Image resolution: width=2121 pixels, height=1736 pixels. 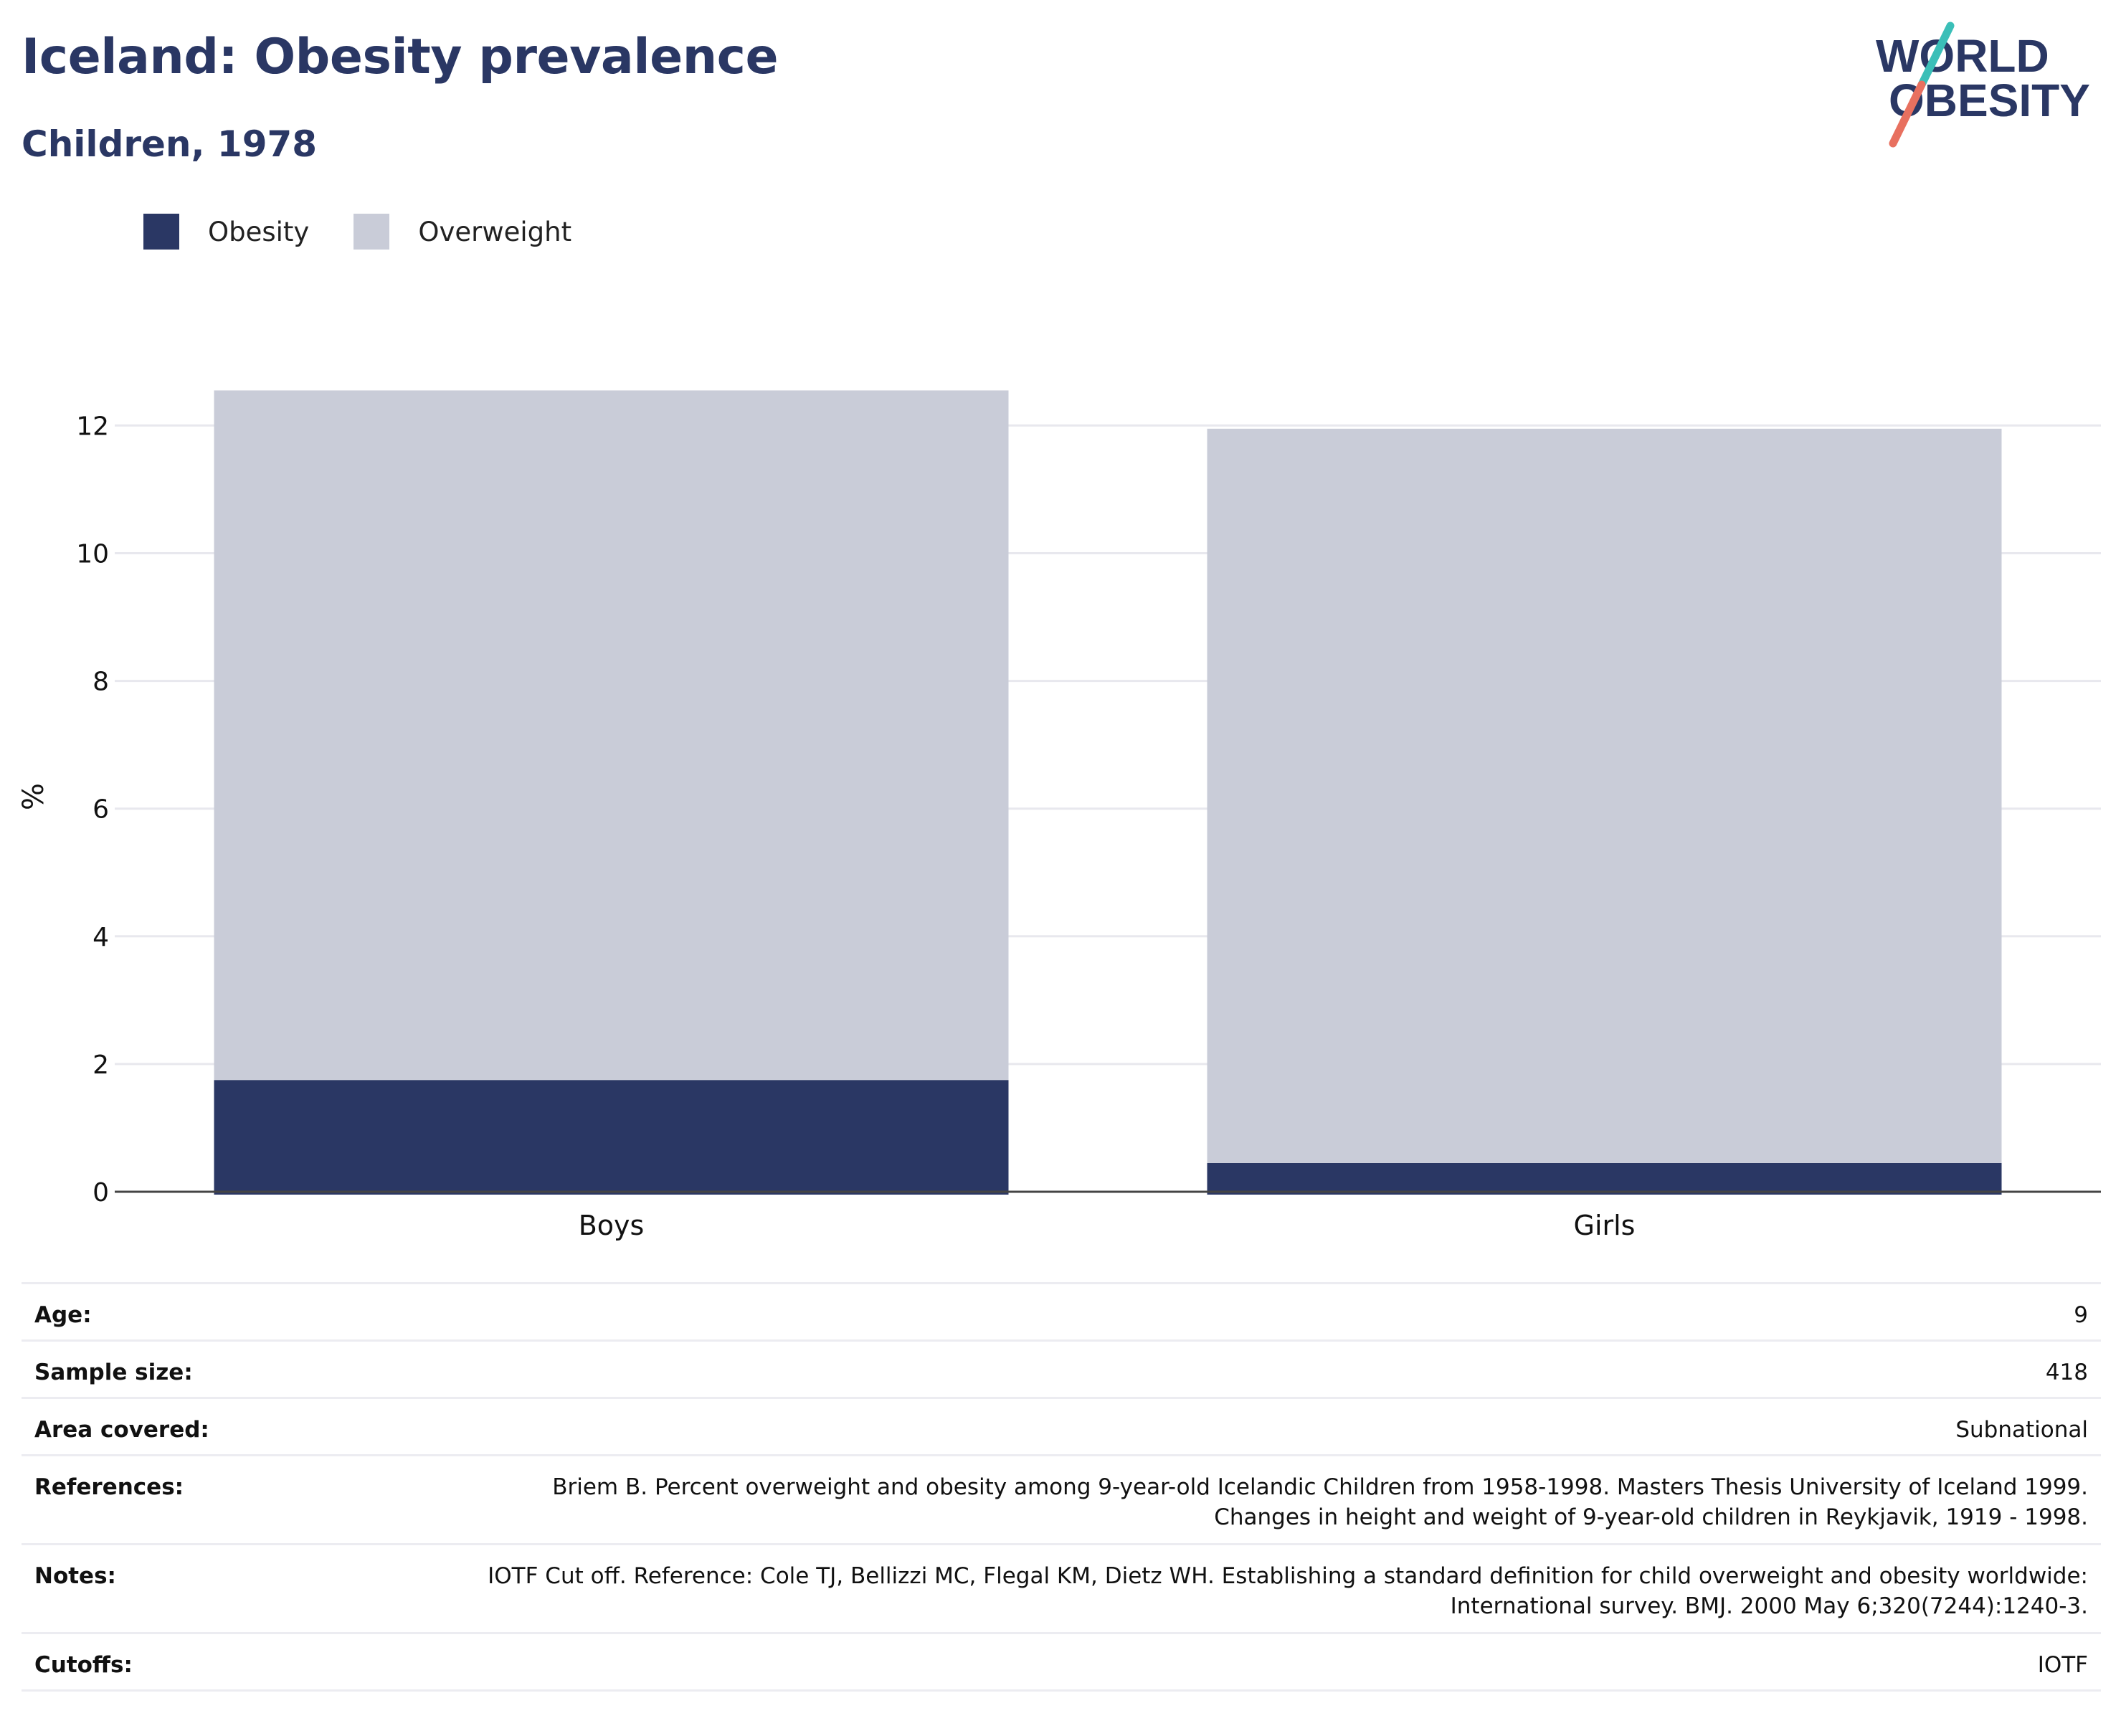 What do you see at coordinates (92, 555) in the screenshot?
I see `y-tick-label: 10` at bounding box center [92, 555].